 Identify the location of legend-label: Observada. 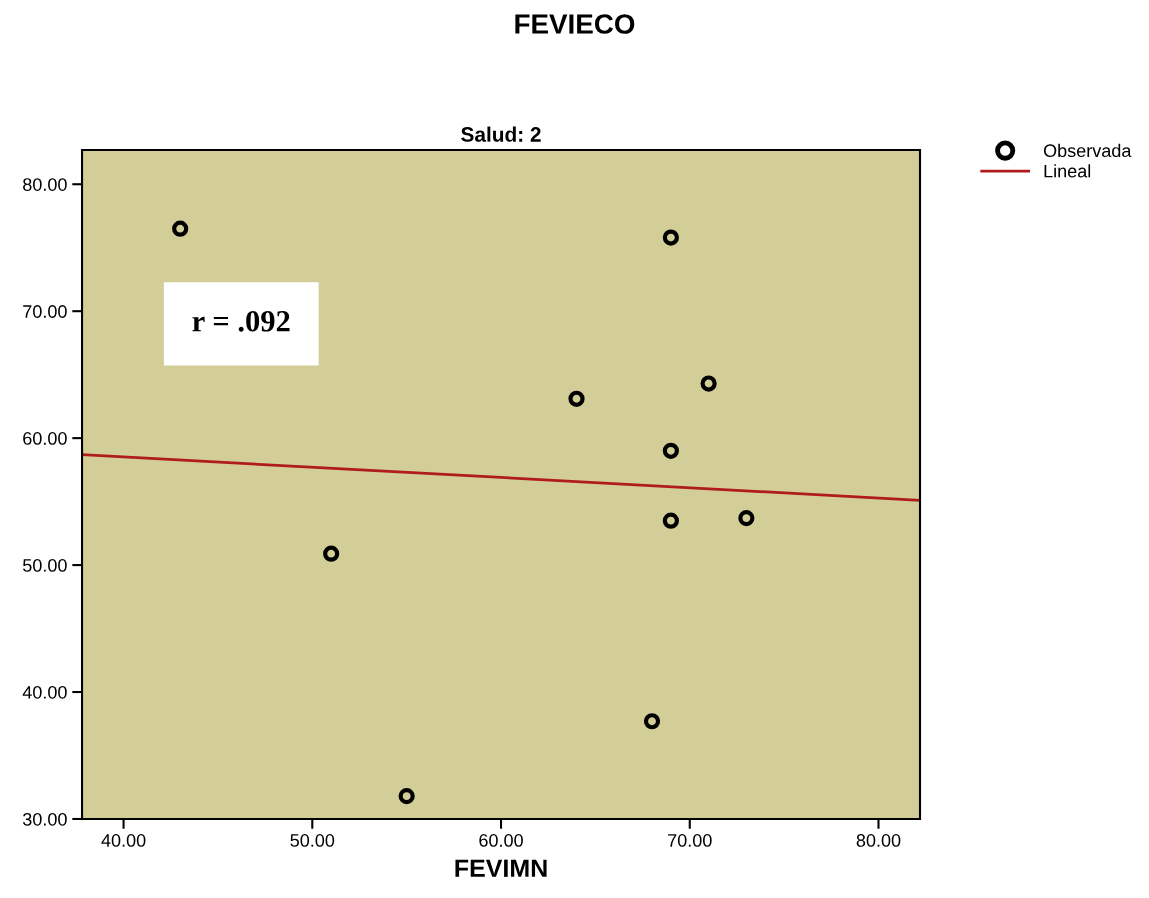
(1087, 150).